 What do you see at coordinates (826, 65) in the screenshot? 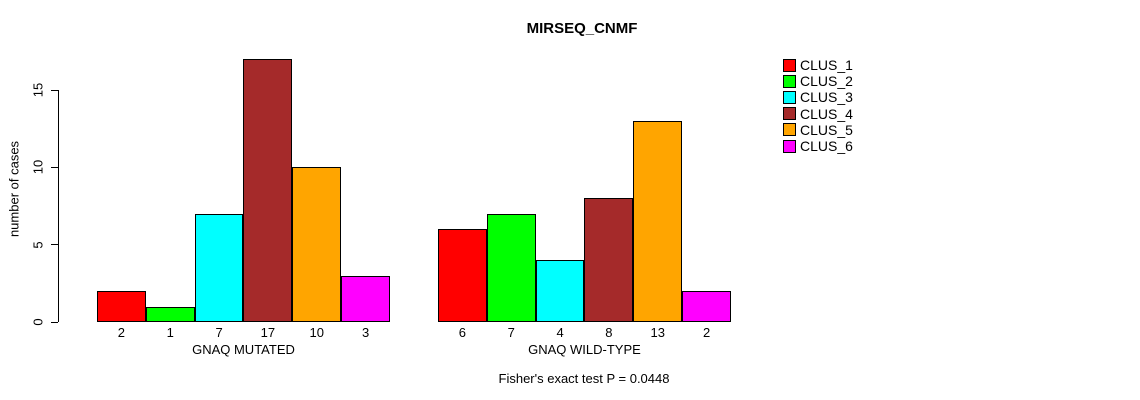
I see `legend-label: CLUS_1` at bounding box center [826, 65].